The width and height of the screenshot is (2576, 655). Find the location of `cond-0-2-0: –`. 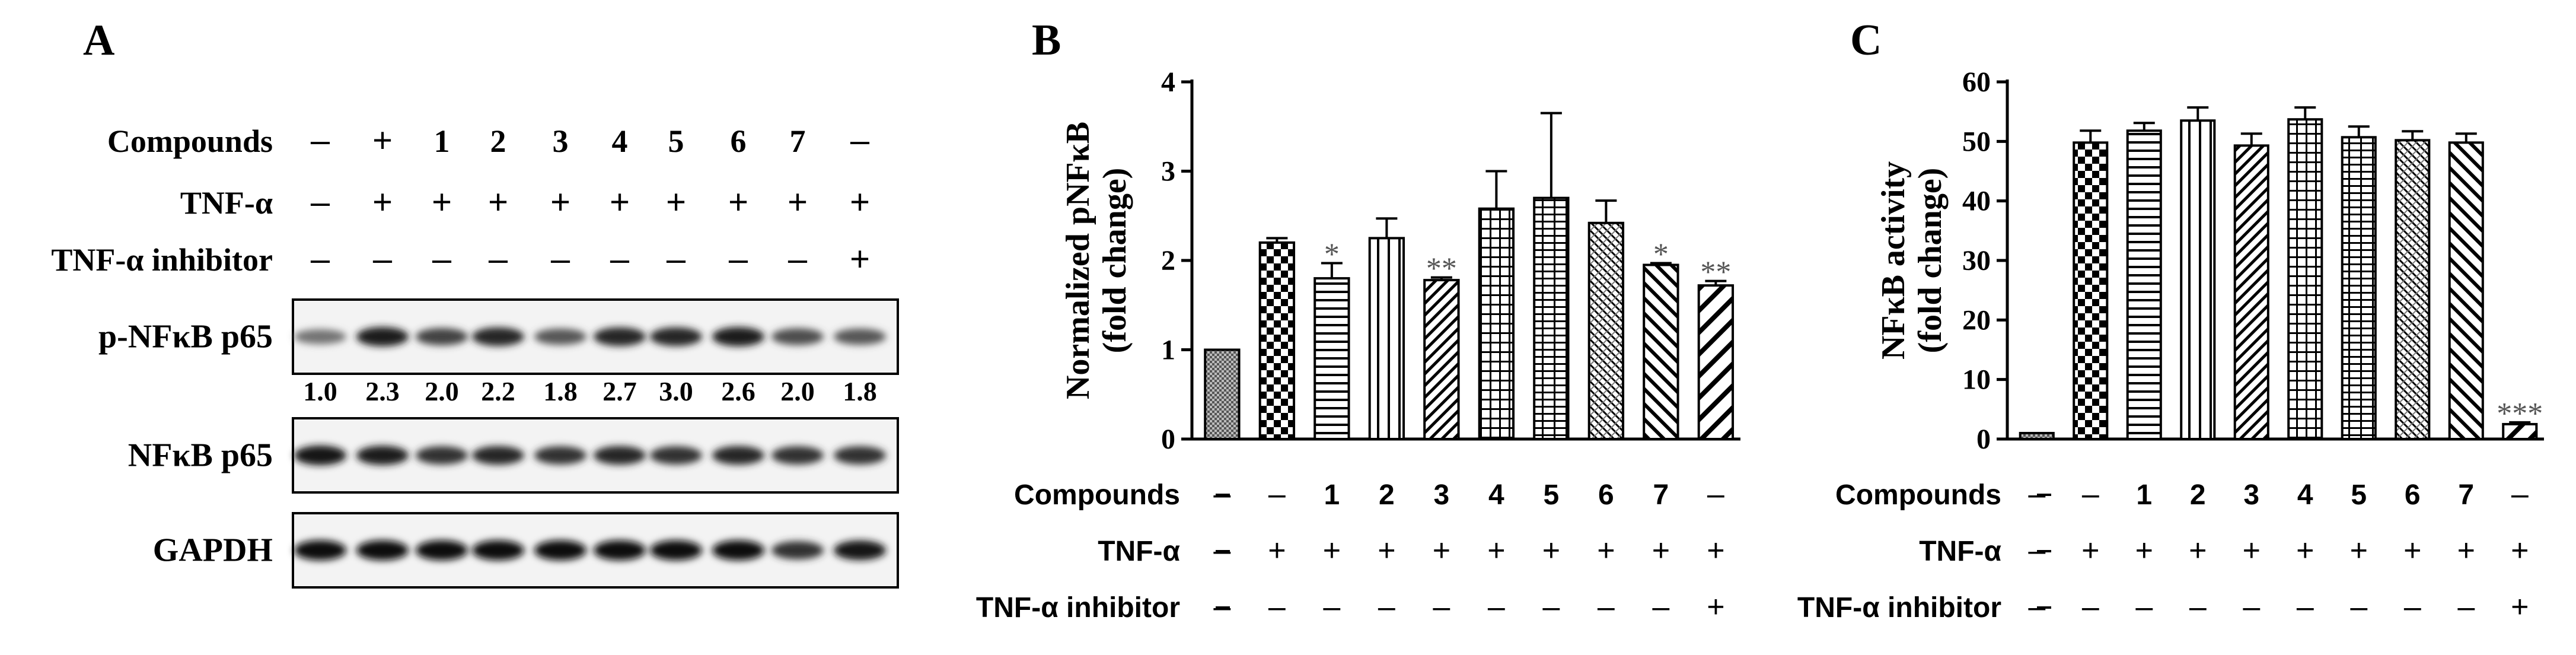

cond-0-2-0: – is located at coordinates (1222, 607).